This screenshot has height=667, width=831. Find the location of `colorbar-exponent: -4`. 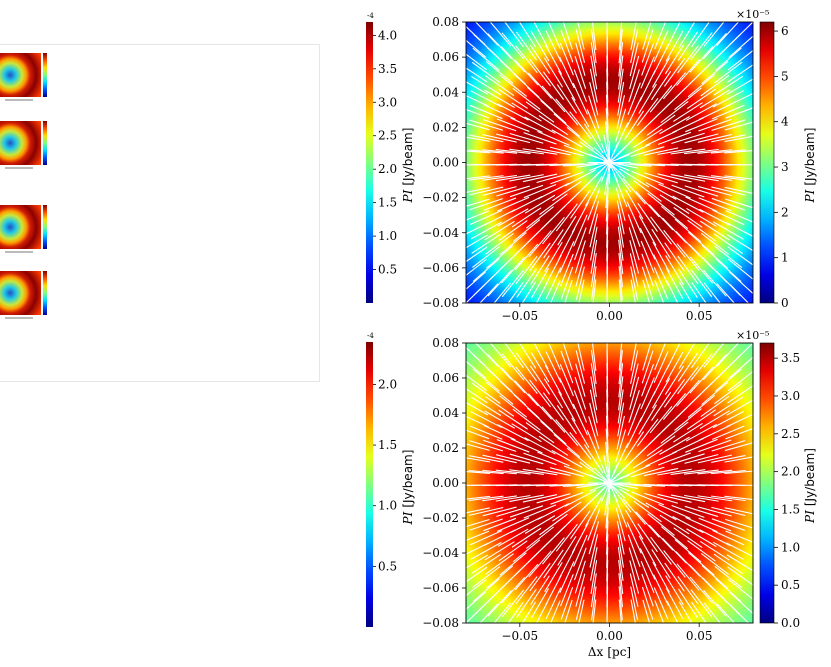

colorbar-exponent: -4 is located at coordinates (370, 16).